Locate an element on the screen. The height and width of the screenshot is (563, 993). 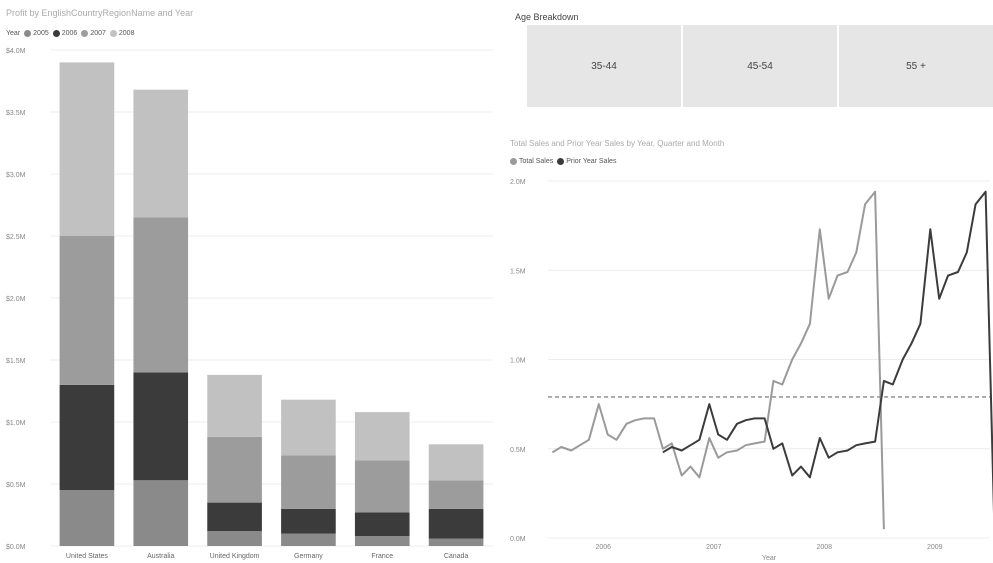
x-axis-title: Year is located at coordinates (769, 558).